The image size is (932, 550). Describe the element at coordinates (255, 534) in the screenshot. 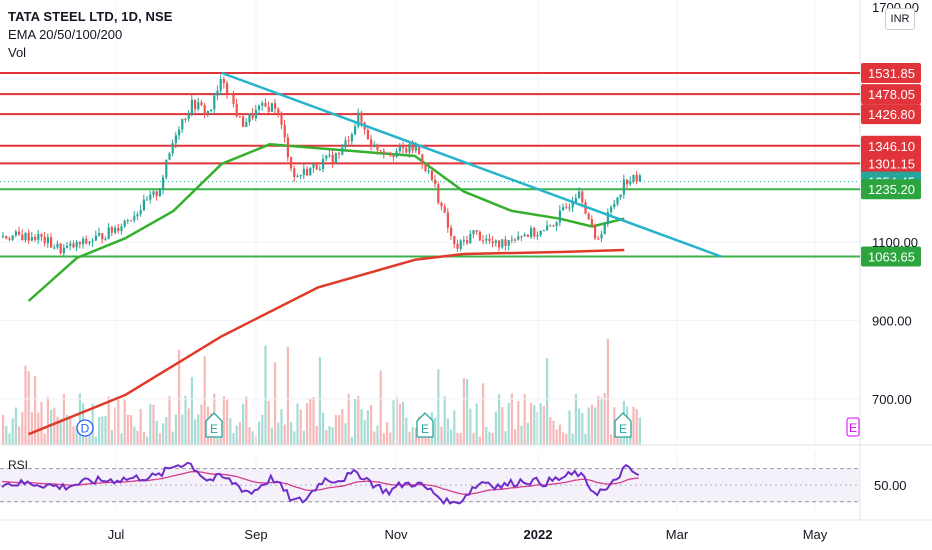

I see `time-axis-label: Sep` at that location.